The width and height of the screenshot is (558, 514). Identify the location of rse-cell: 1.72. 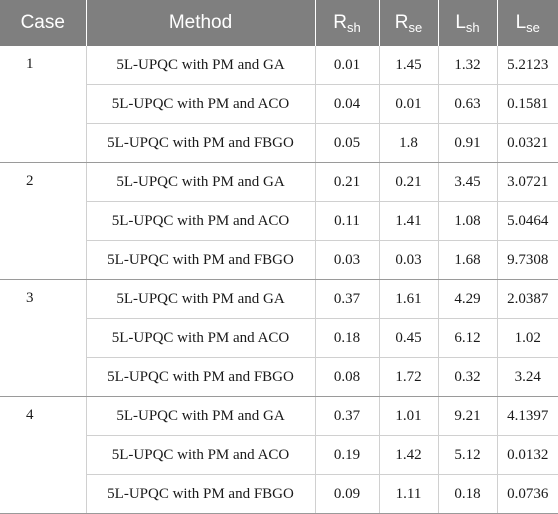
(409, 377).